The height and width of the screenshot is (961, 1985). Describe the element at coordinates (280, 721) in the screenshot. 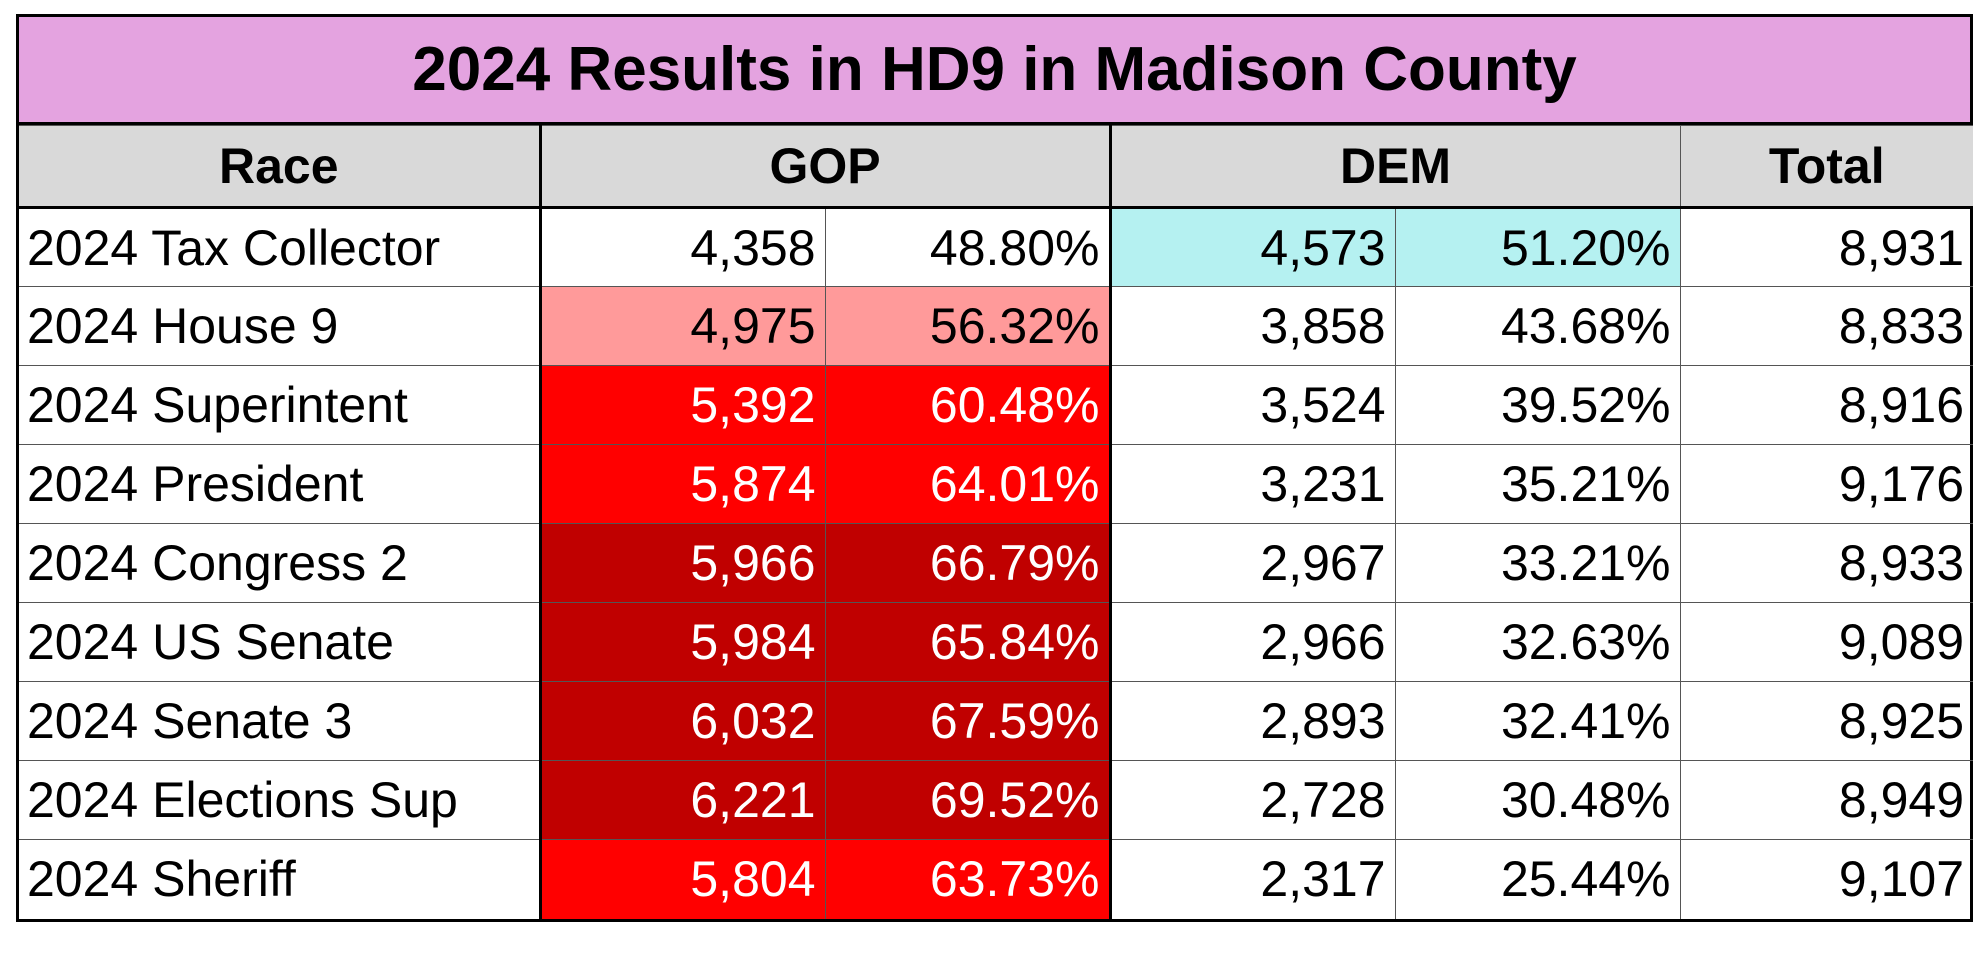

I see `race-cell: 2024 Senate 3` at that location.